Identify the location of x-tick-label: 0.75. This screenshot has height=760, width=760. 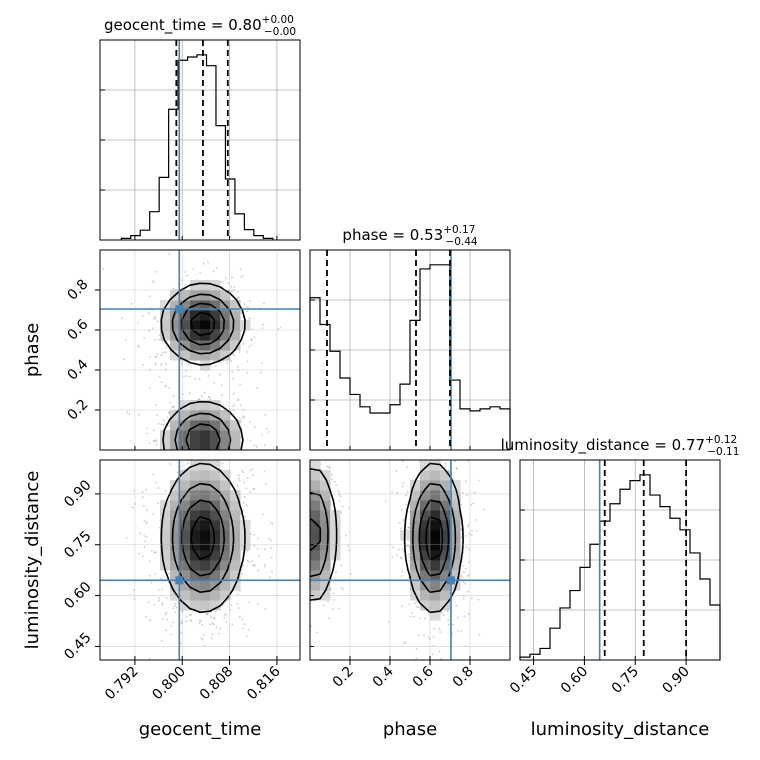
(625, 680).